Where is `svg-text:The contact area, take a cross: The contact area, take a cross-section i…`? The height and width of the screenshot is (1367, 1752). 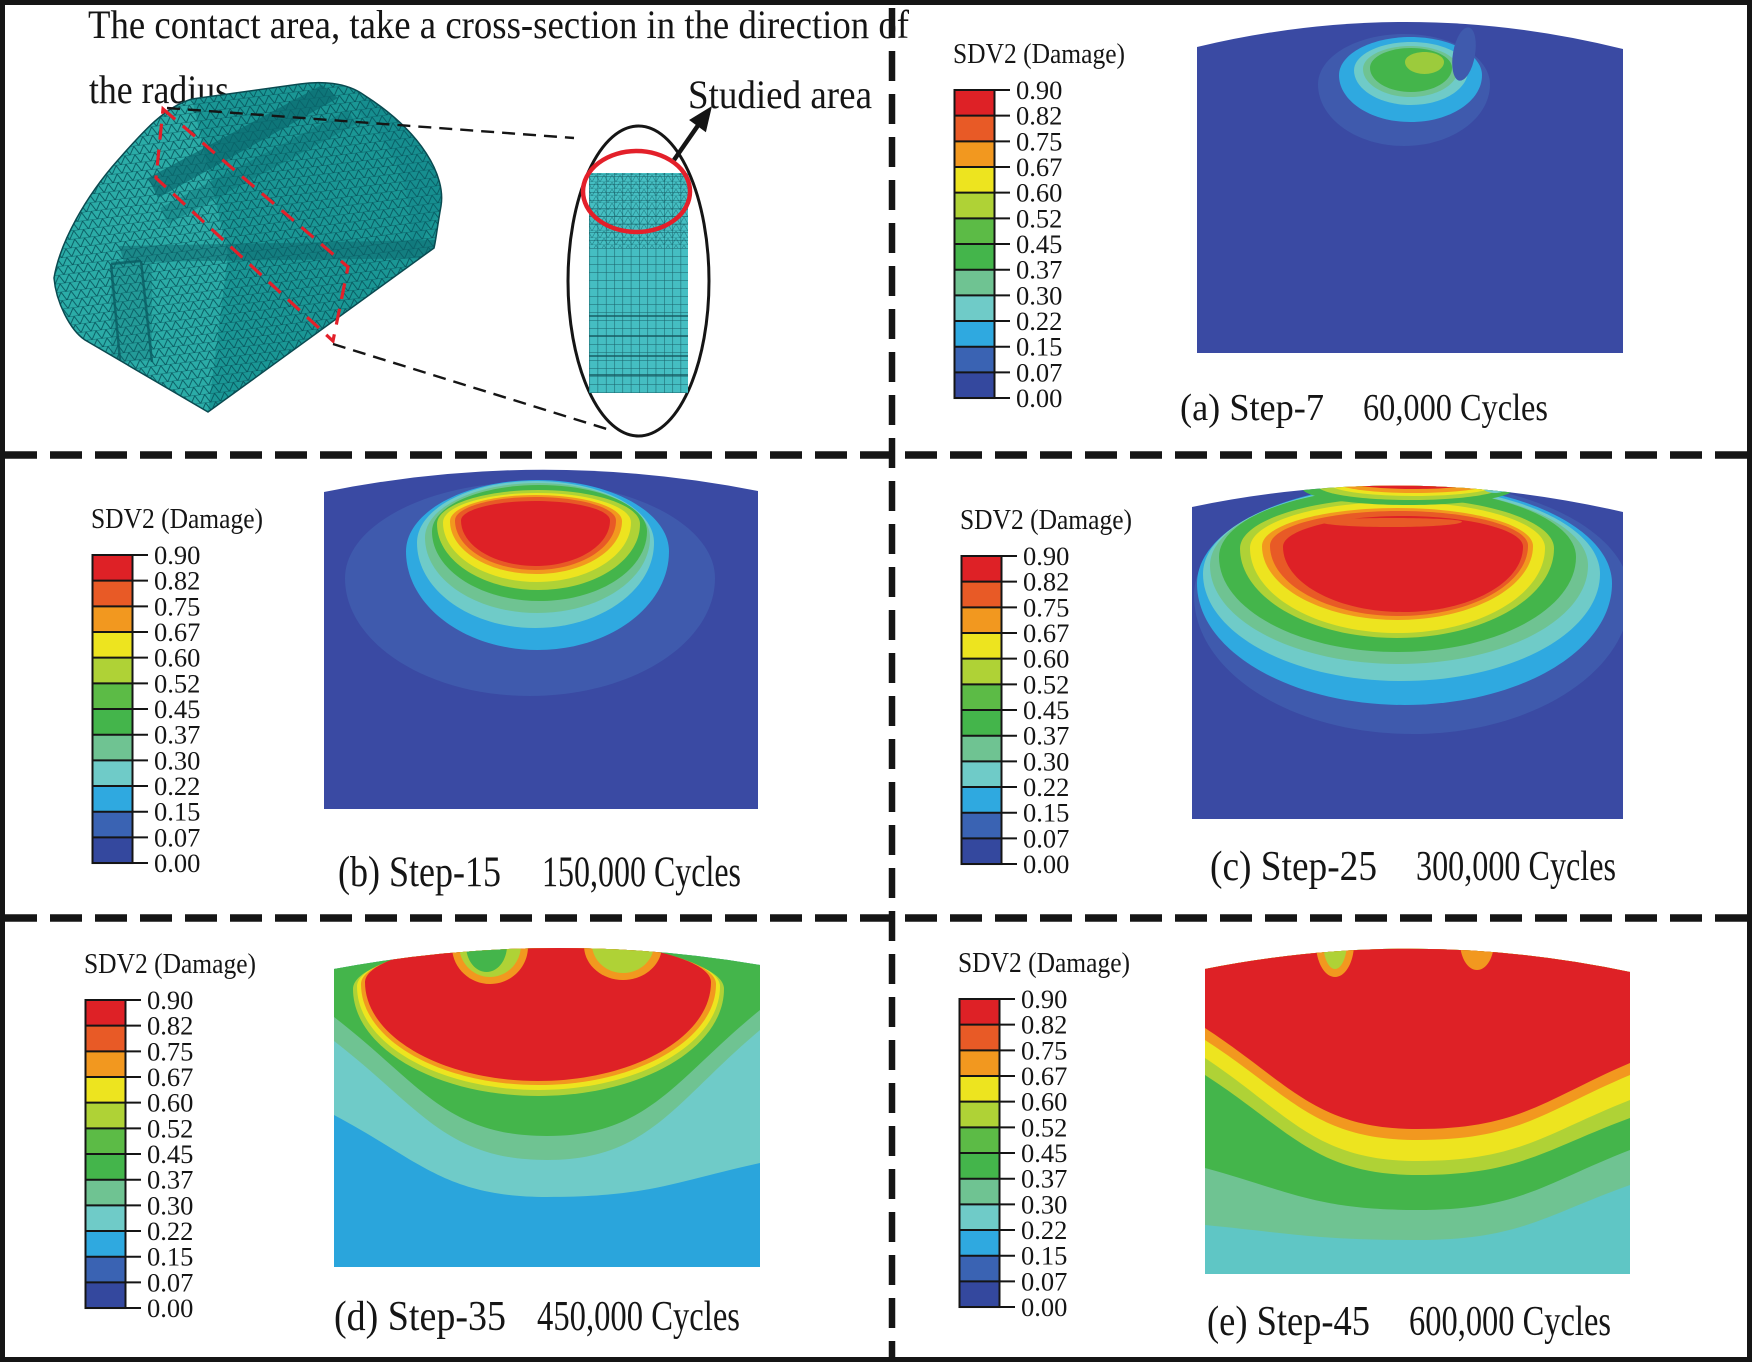
svg-text:The contact area, take a cross: The contact area, take a cross-section i… is located at coordinates (499, 24).